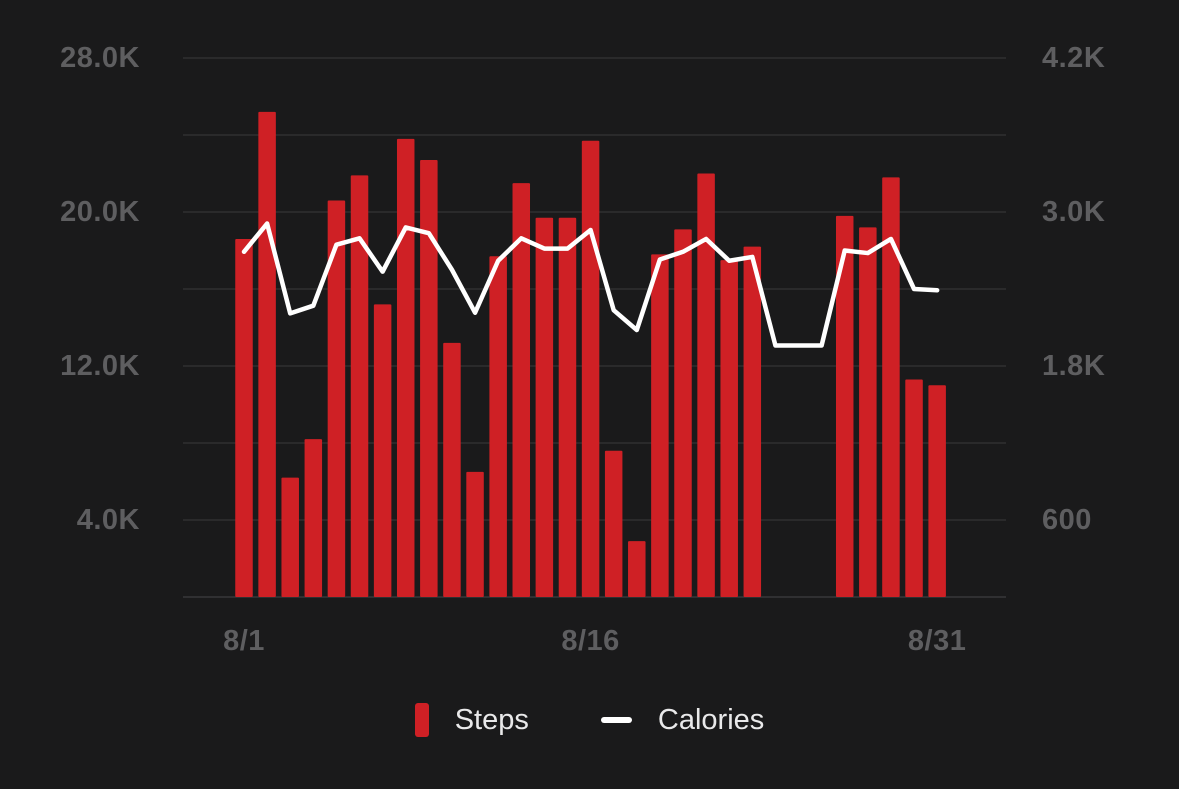 This screenshot has width=1179, height=789. Describe the element at coordinates (1074, 366) in the screenshot. I see `y-axis-right-tick: 1.8K` at that location.